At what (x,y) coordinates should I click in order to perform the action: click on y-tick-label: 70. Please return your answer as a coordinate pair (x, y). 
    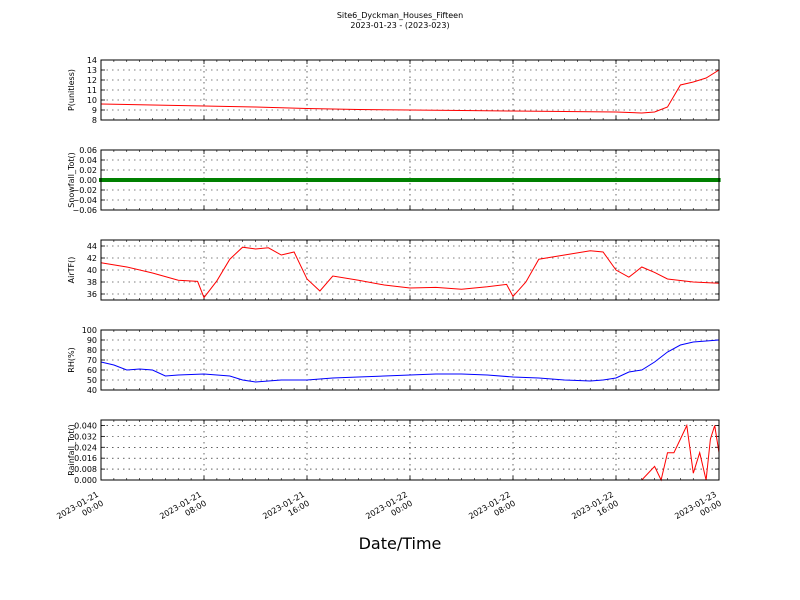
    Looking at the image, I should click on (92, 360).